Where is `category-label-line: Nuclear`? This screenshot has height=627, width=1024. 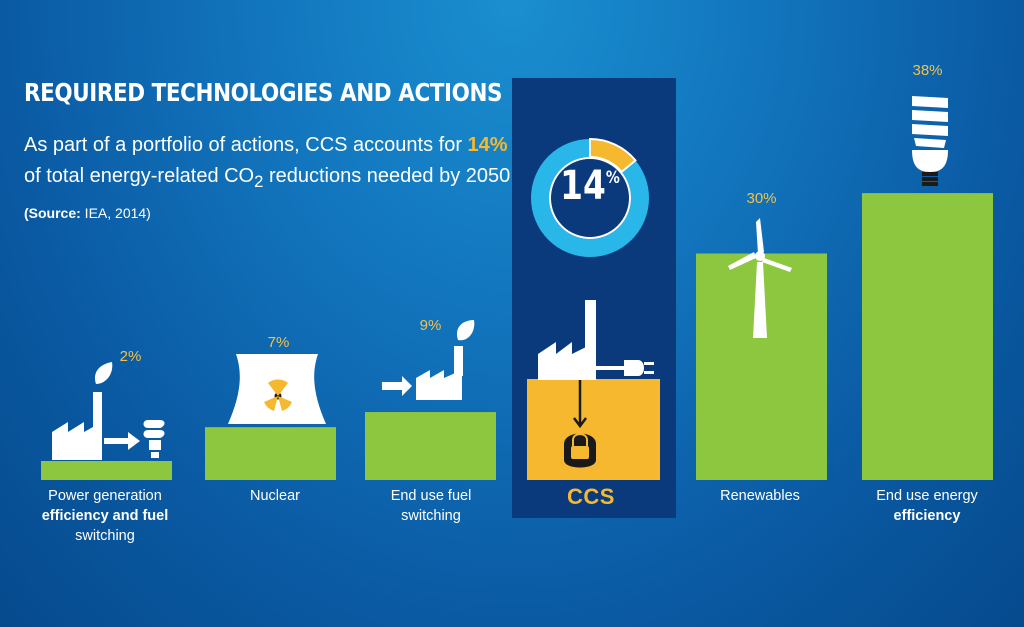 category-label-line: Nuclear is located at coordinates (275, 496).